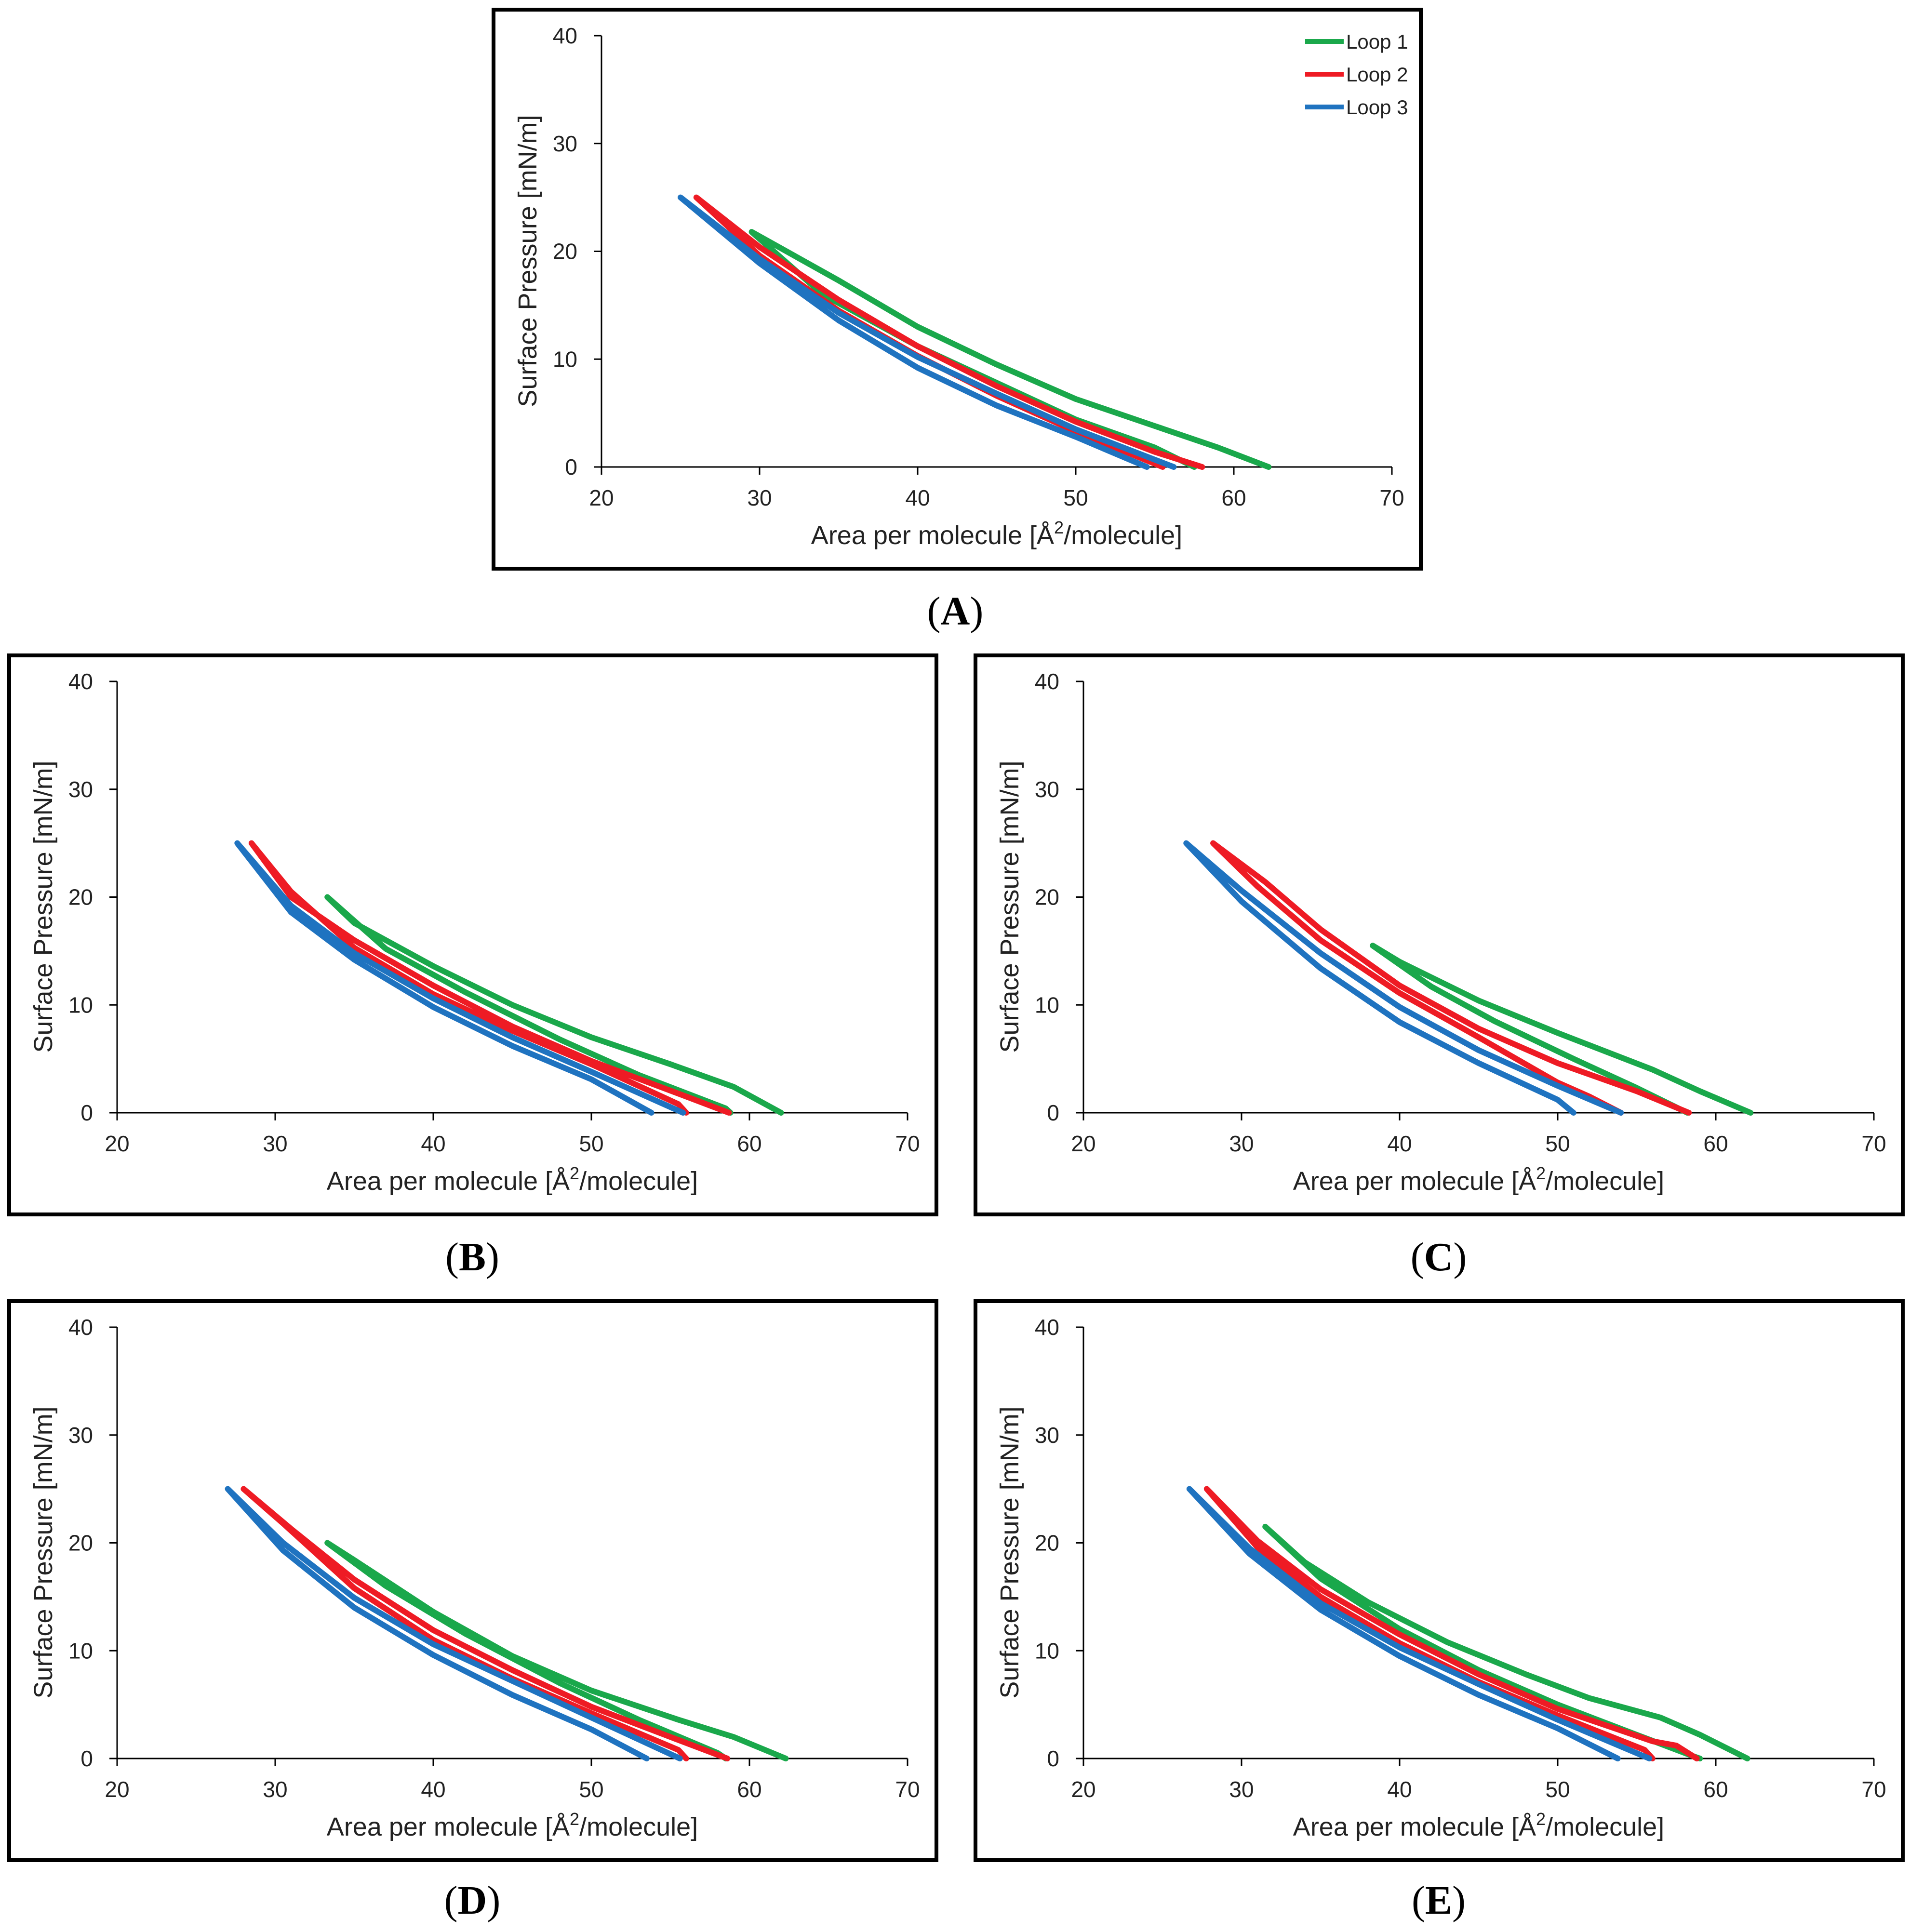  Describe the element at coordinates (80, 789) in the screenshot. I see `chart-b-y-tick-label: 30` at that location.